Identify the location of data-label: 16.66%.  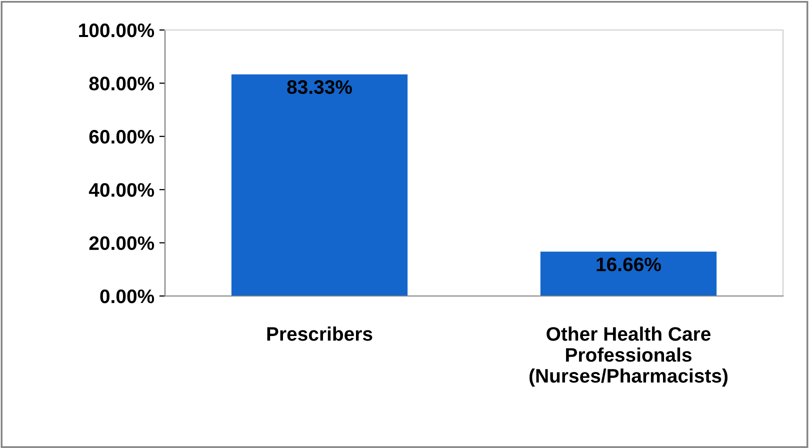
(628, 265).